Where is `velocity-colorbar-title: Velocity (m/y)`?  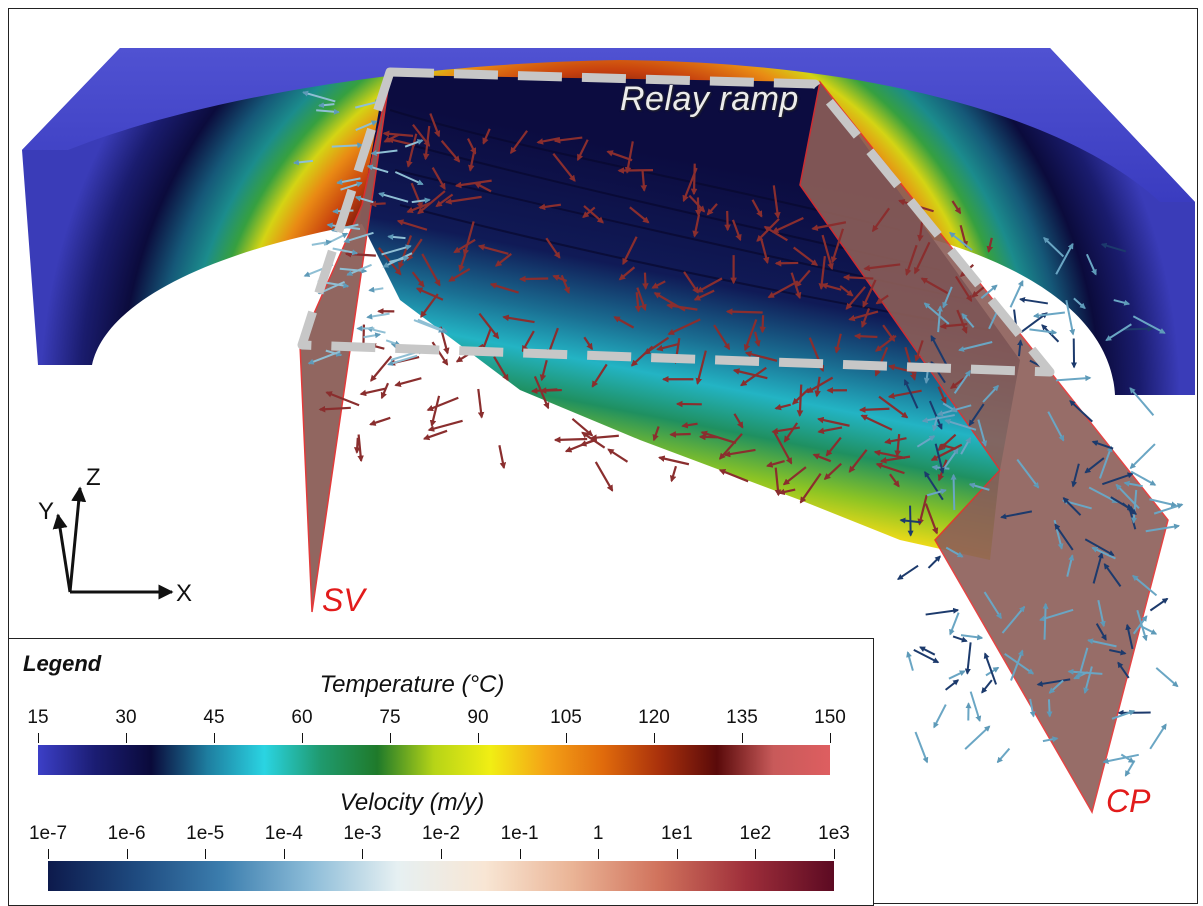
velocity-colorbar-title: Velocity (m/y) is located at coordinates (412, 802).